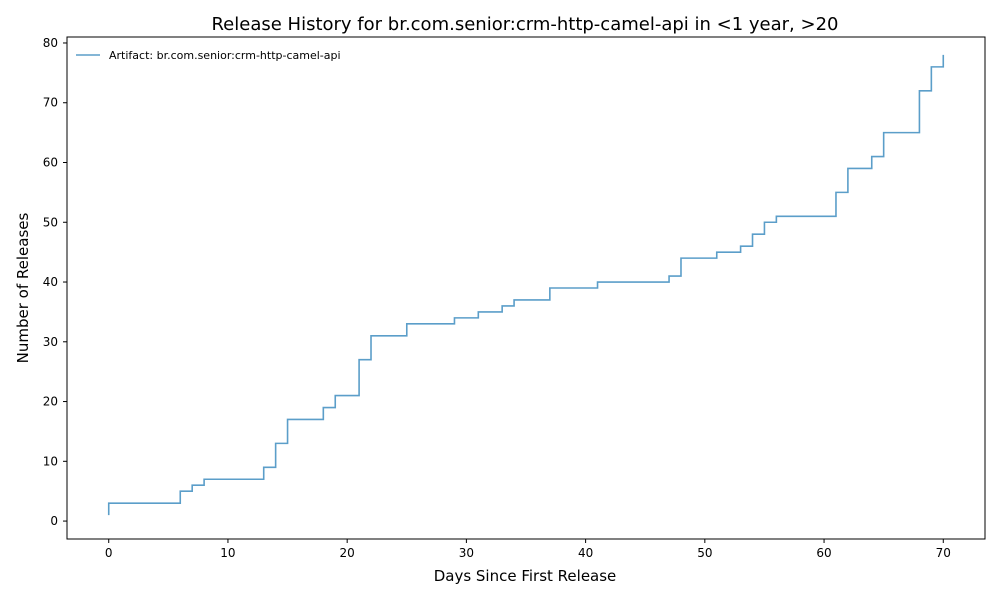 Image resolution: width=1000 pixels, height=604 pixels. Describe the element at coordinates (54, 521) in the screenshot. I see `y-tick-label: 0` at that location.